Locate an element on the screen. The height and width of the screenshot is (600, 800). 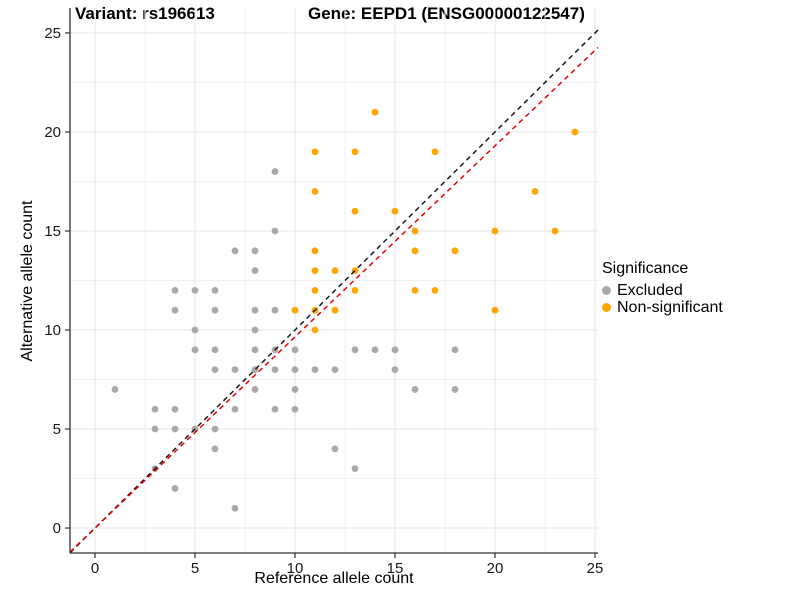
legend-item-excluded: Excluded is located at coordinates (662, 290).